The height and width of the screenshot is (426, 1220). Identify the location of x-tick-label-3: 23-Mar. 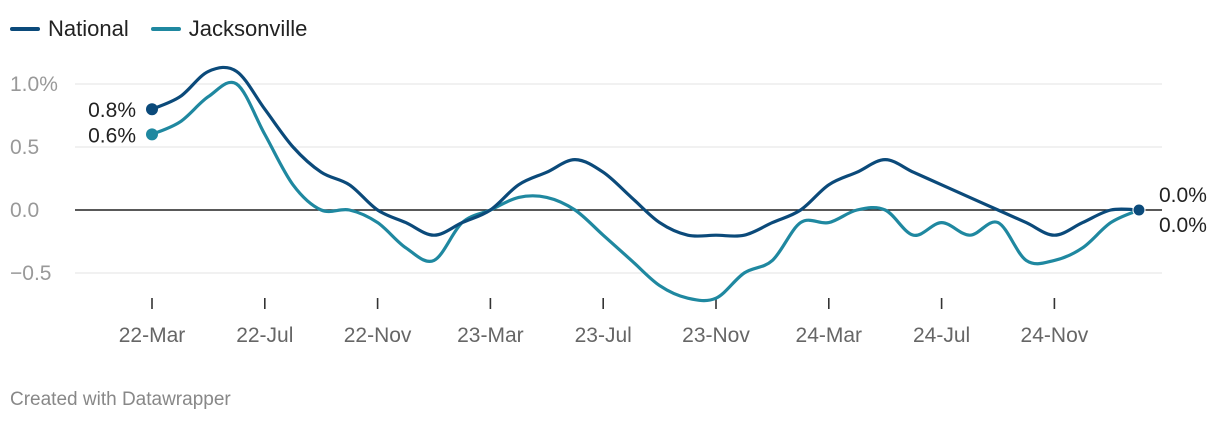
(490, 335).